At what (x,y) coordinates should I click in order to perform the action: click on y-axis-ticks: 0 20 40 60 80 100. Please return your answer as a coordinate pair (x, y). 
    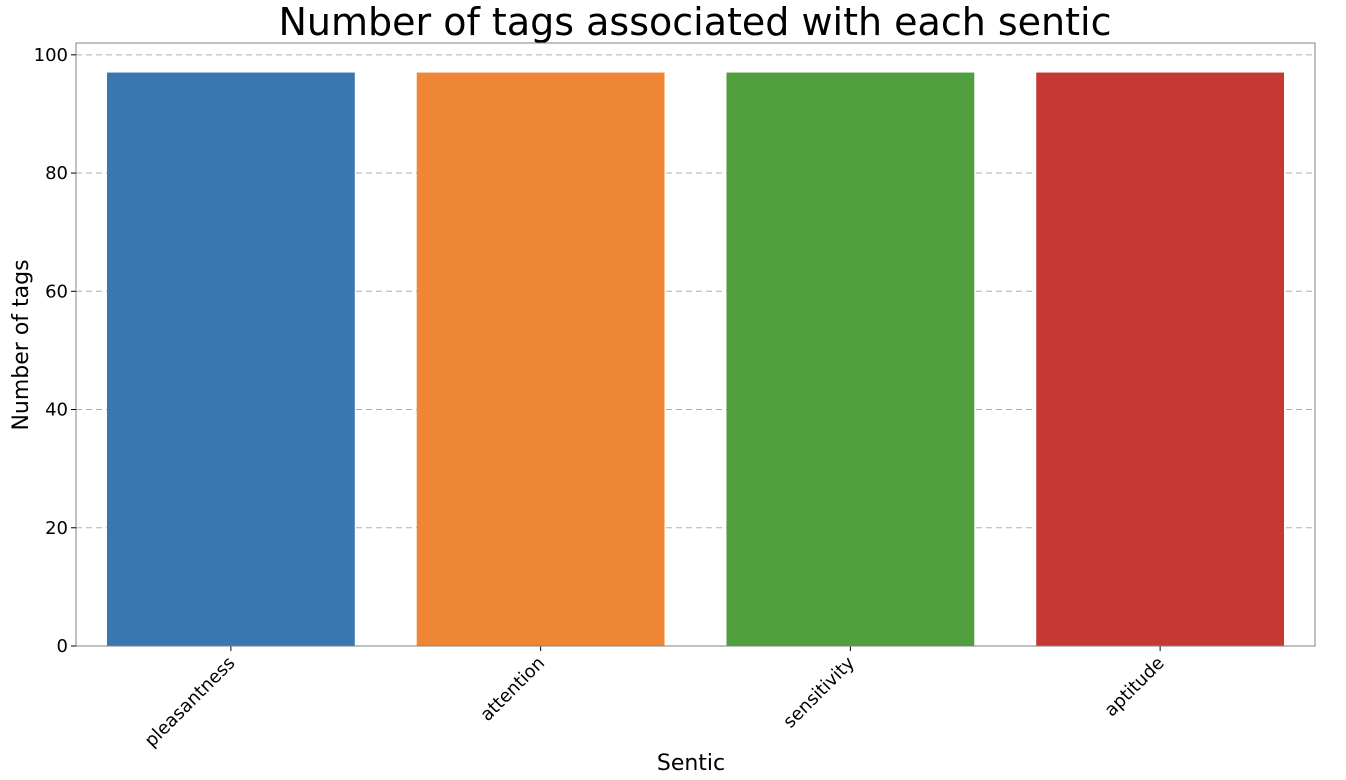
    Looking at the image, I should click on (55, 351).